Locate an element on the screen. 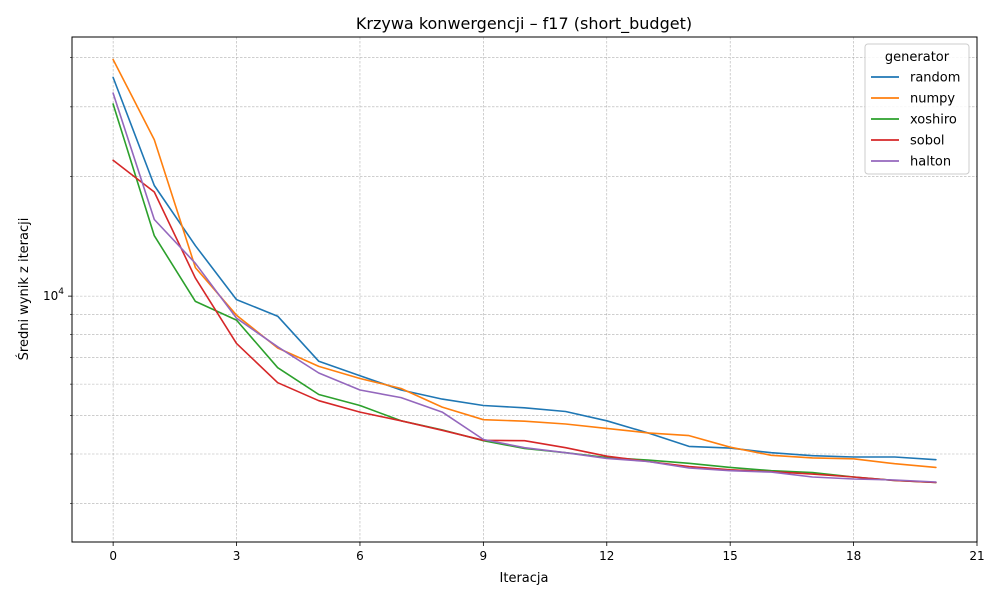  x-tick-label: 3 is located at coordinates (237, 556).